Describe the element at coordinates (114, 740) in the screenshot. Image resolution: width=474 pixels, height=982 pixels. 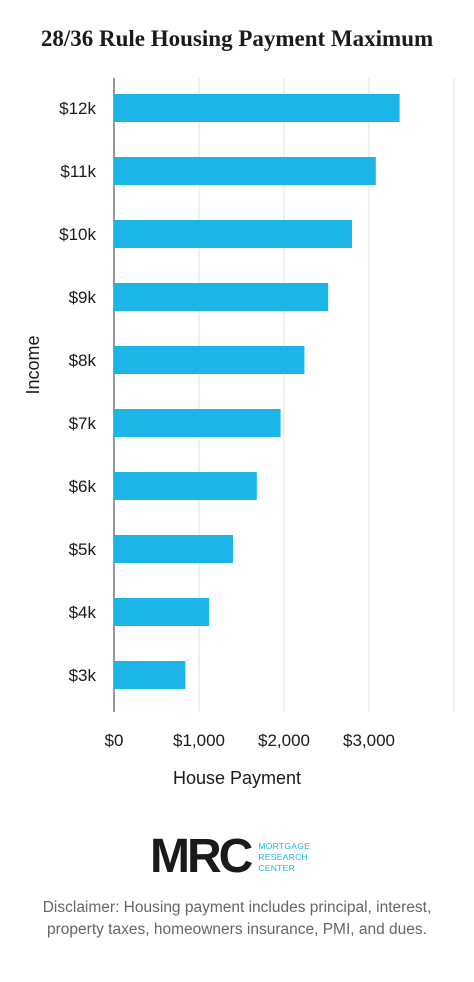
I see `x-tick-label: $0` at that location.